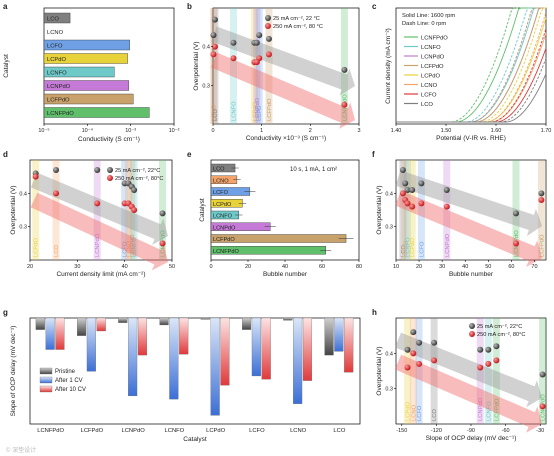  I want to click on y-axis-label: Current density (mA cm⁻²), so click(388, 66).